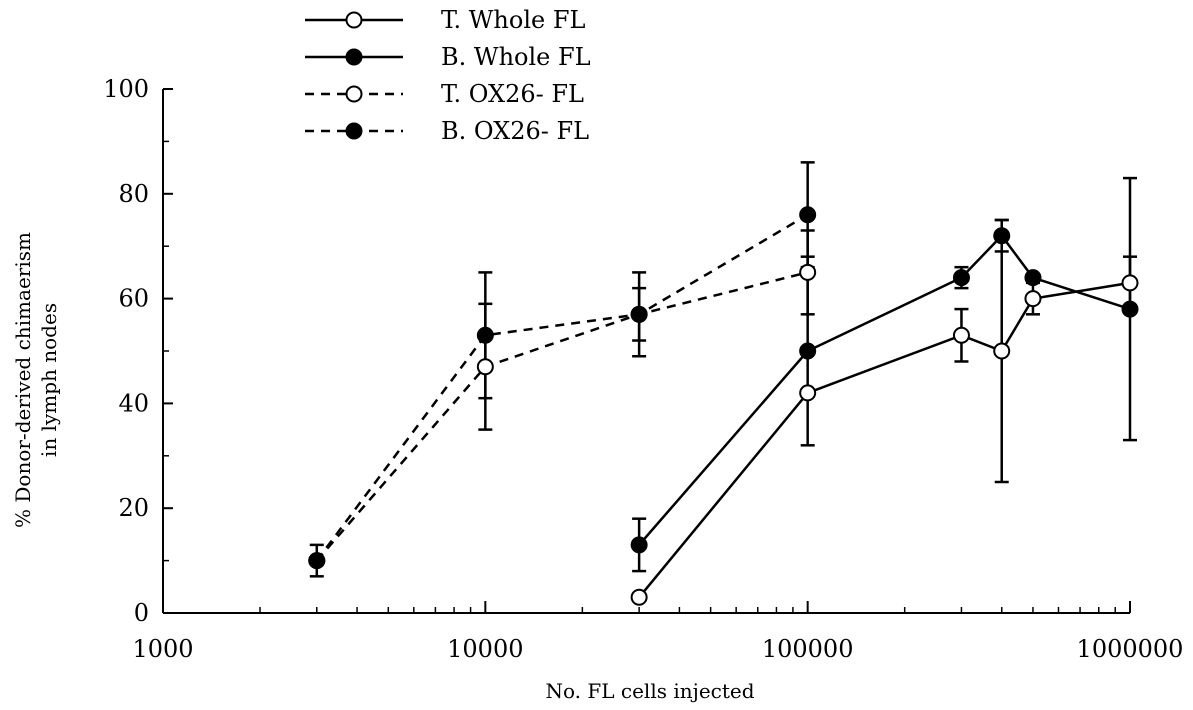 The height and width of the screenshot is (710, 1193). I want to click on y-tick-label: 40, so click(133, 403).